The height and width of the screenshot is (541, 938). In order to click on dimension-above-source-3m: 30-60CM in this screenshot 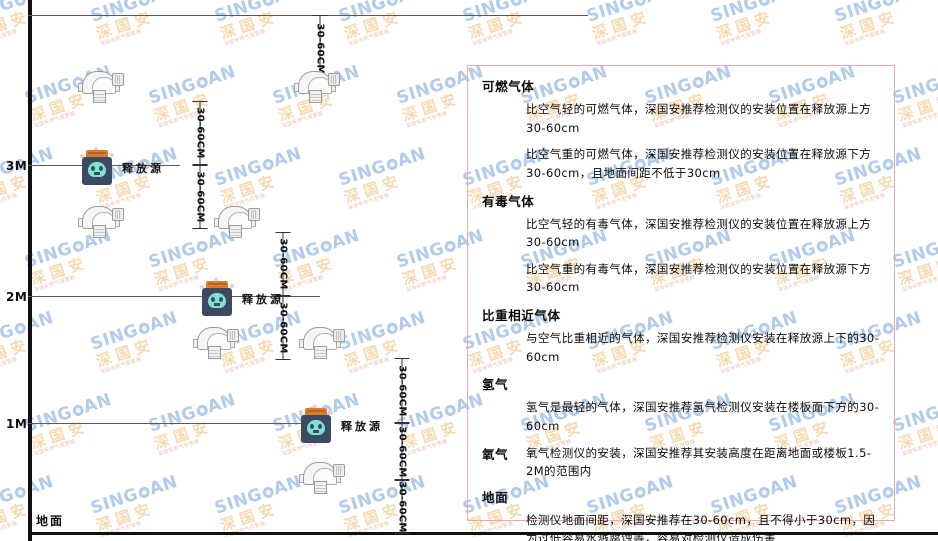, I will do `click(200, 133)`.